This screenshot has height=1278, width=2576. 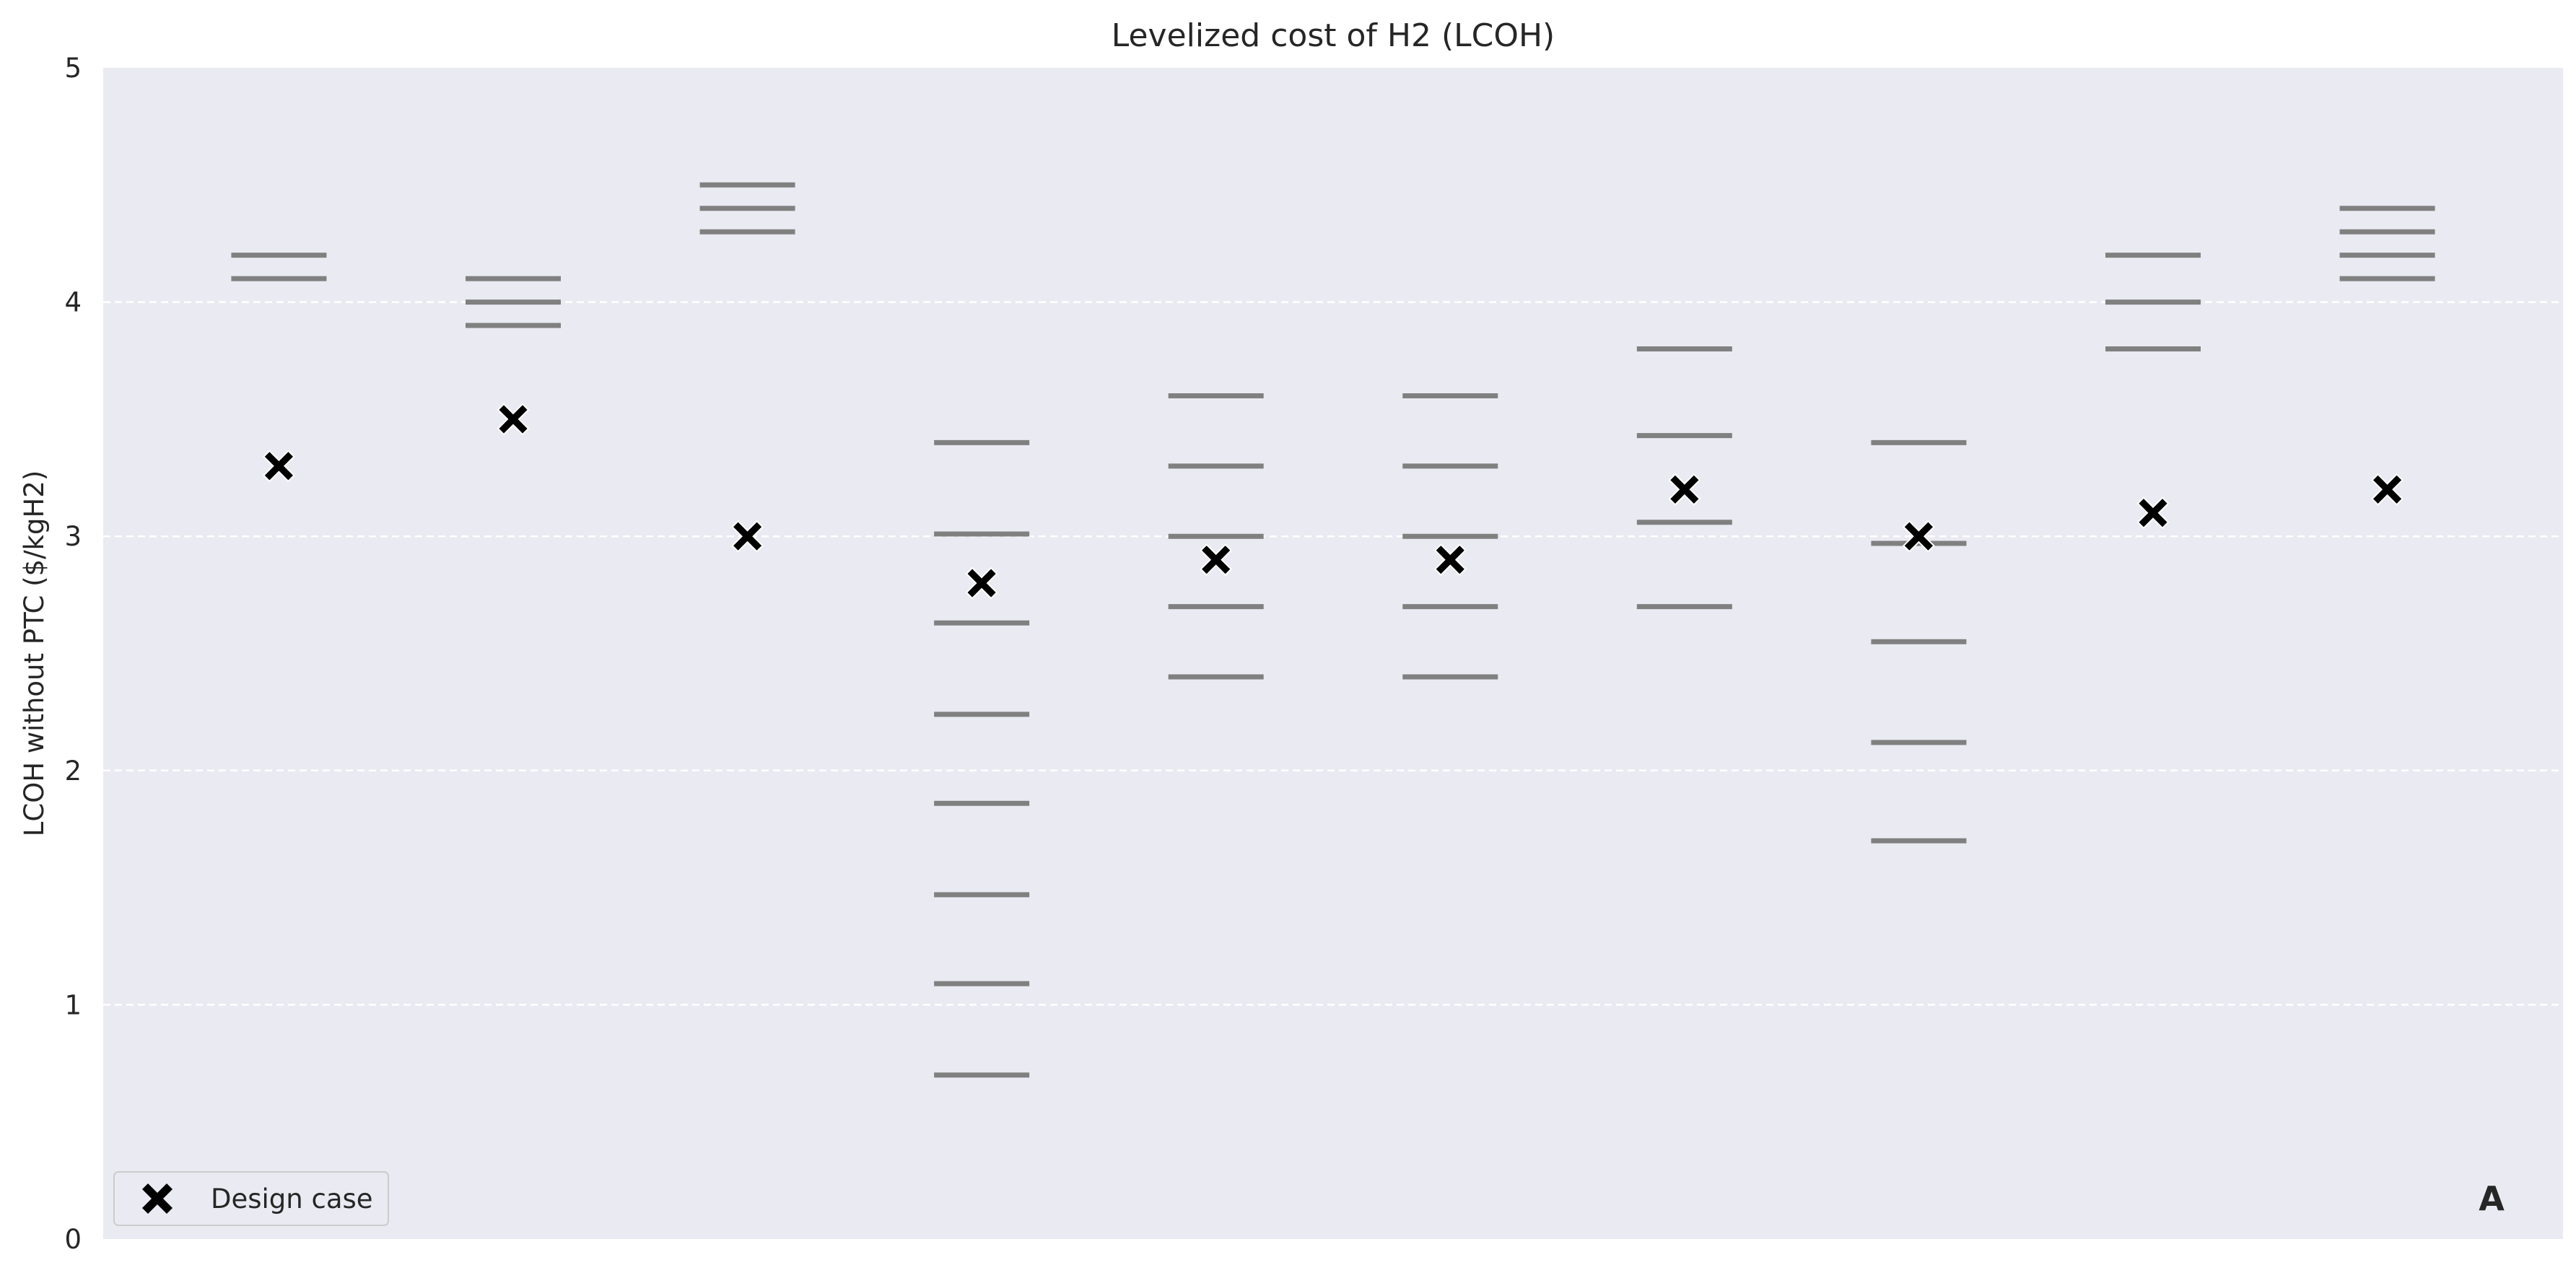 What do you see at coordinates (73, 536) in the screenshot?
I see `y-tick-label: 3` at bounding box center [73, 536].